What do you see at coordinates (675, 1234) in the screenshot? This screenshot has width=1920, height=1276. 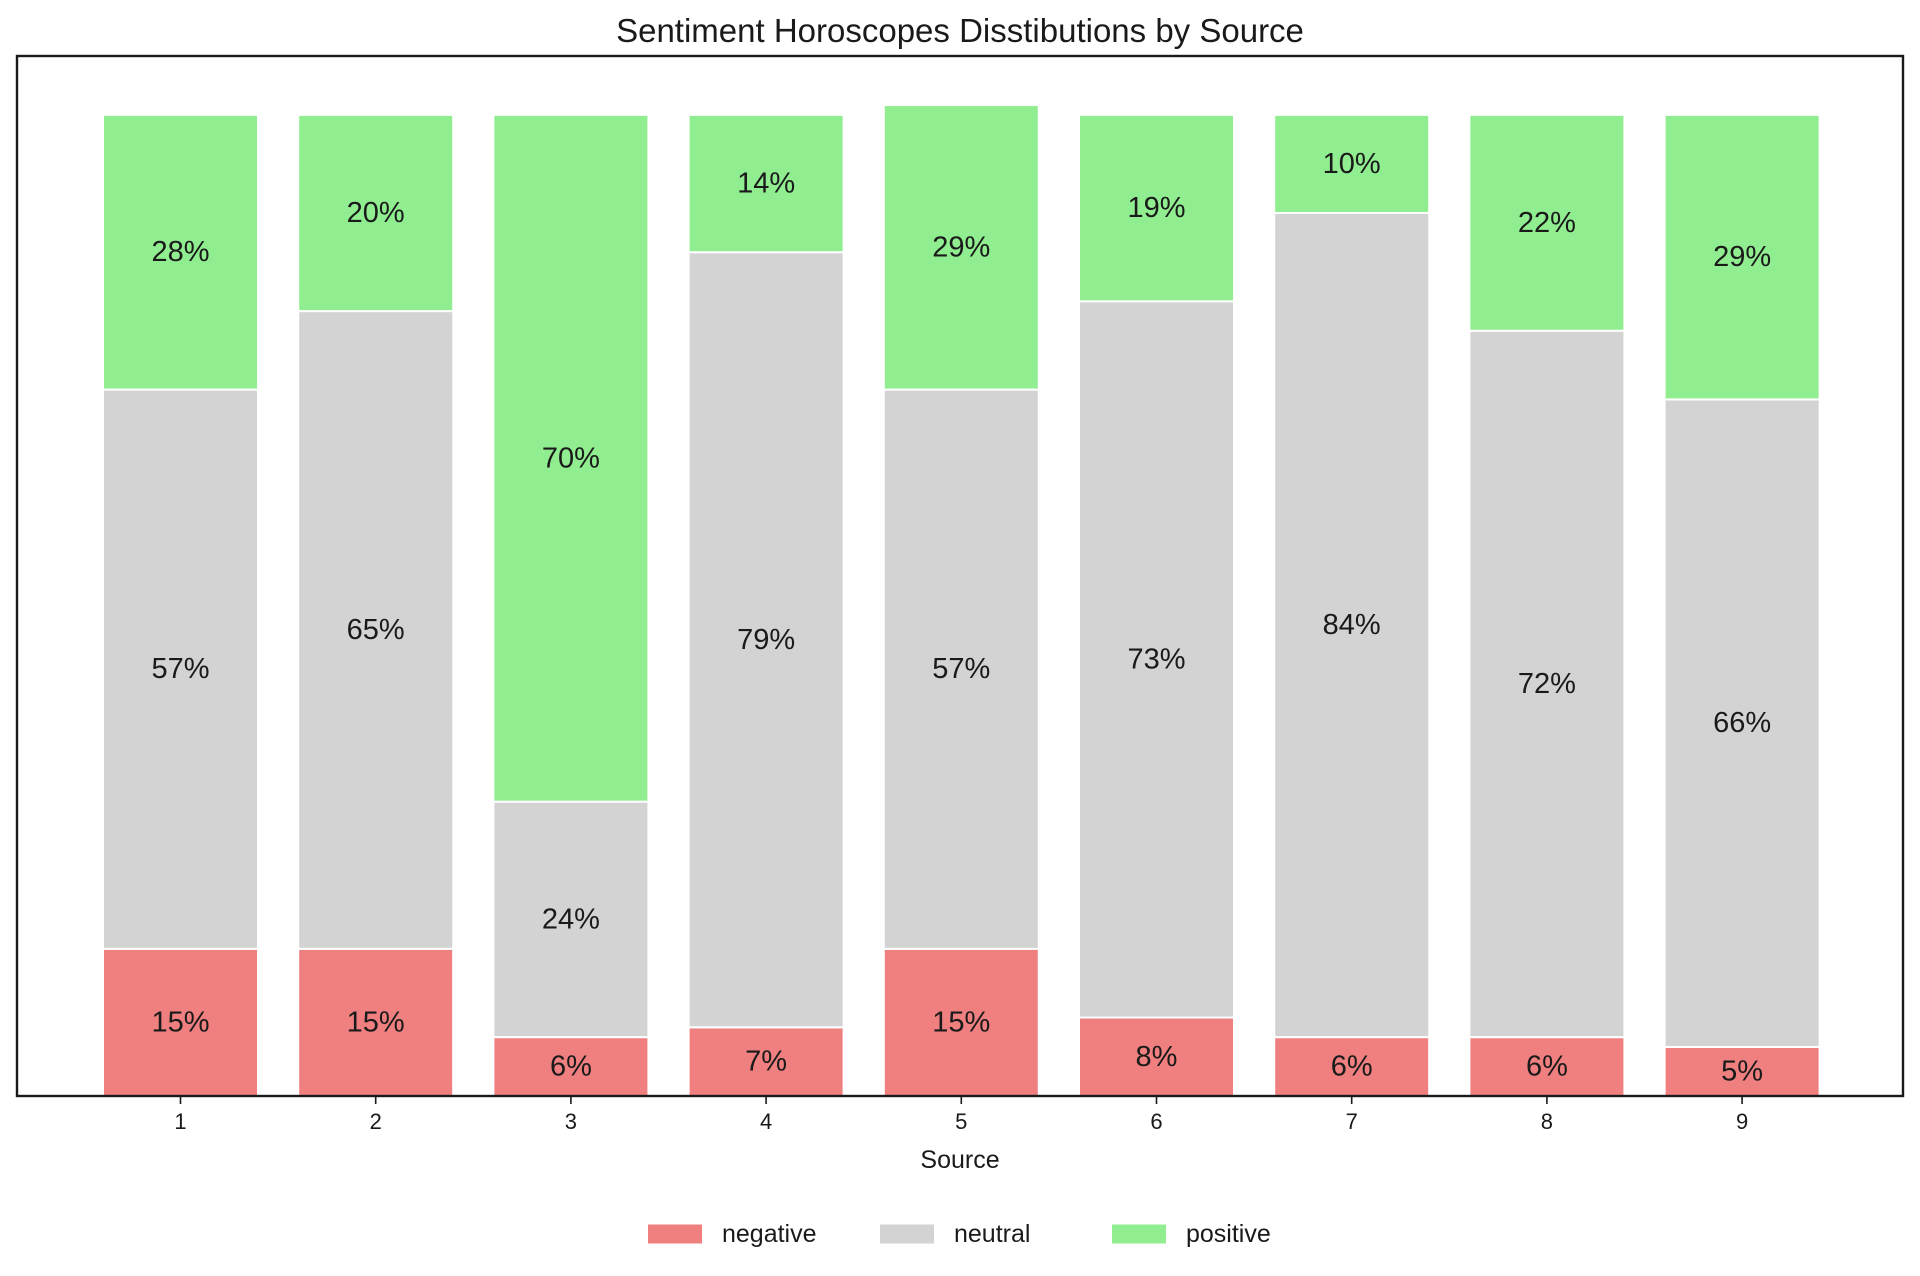 I see `legend-swatch-negative` at bounding box center [675, 1234].